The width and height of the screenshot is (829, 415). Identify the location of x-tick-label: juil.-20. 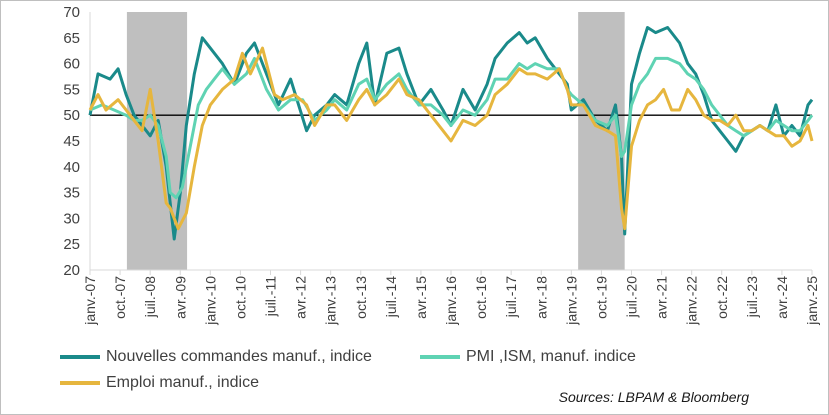
(632, 297).